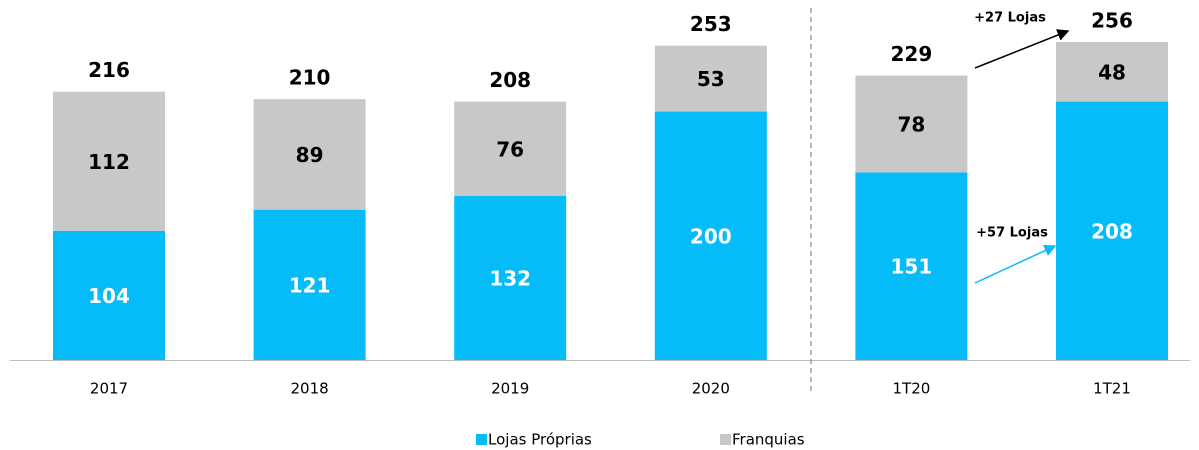 The width and height of the screenshot is (1199, 450). I want to click on data-label: 78, so click(911, 124).